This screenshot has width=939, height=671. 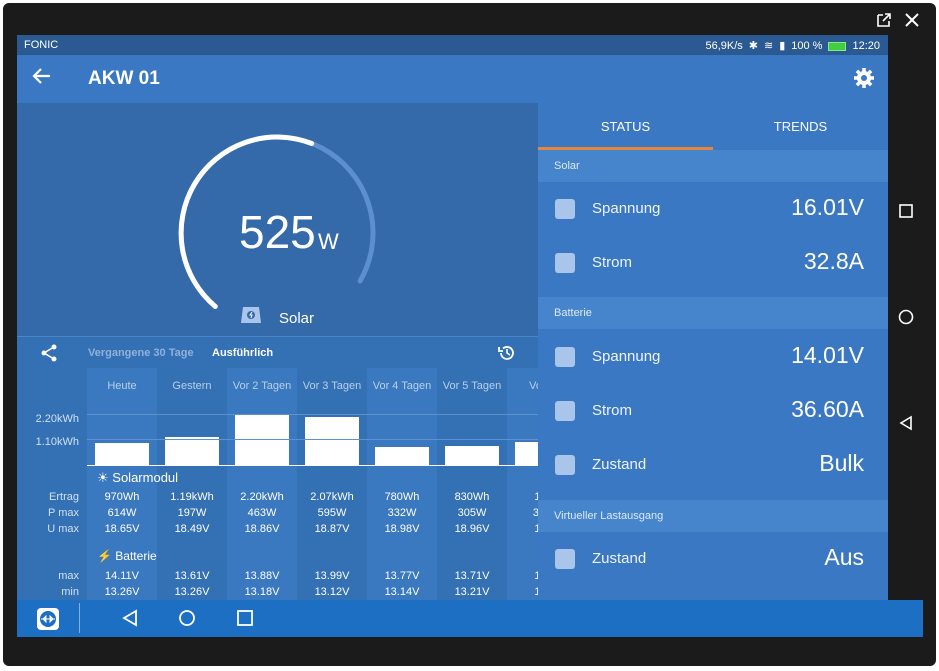 What do you see at coordinates (452, 45) in the screenshot?
I see `android-status-bar: FONIC 56,9K/s ✱ ≋ ▮ 100 % 12:20` at bounding box center [452, 45].